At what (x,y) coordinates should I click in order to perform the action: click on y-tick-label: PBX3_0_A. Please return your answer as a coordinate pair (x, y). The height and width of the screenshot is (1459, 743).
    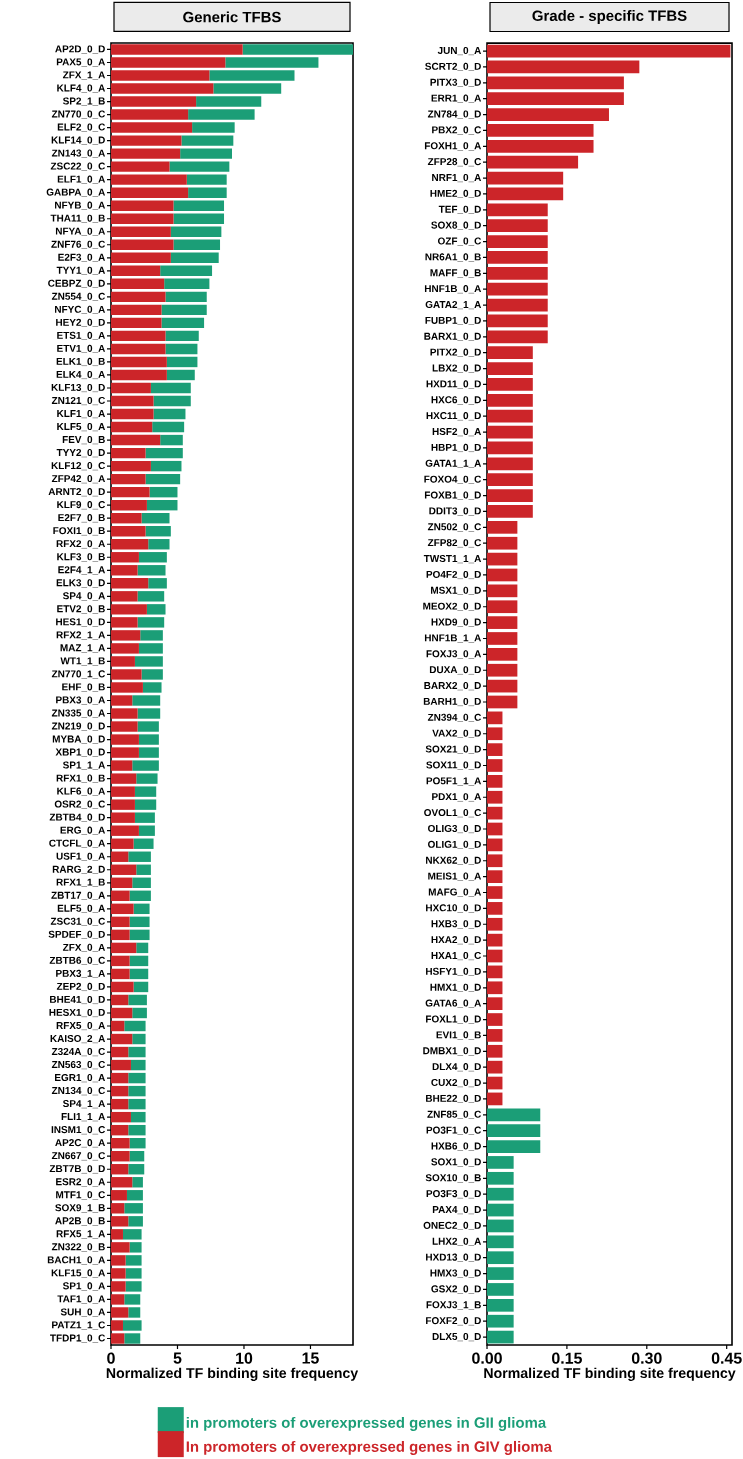
    Looking at the image, I should click on (81, 700).